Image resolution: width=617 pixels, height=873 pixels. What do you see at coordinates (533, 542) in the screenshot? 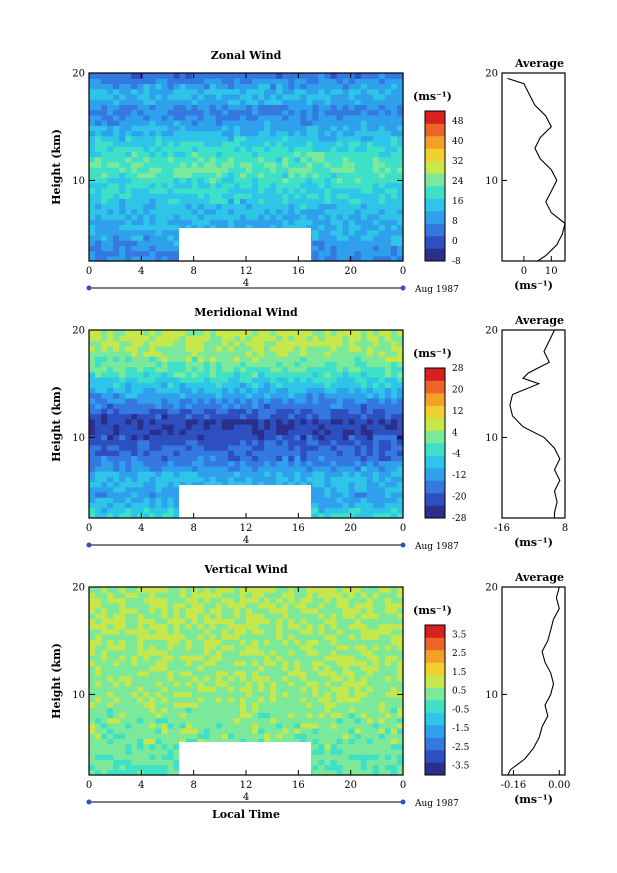
I see `average-unit: (ms⁻¹)` at bounding box center [533, 542].